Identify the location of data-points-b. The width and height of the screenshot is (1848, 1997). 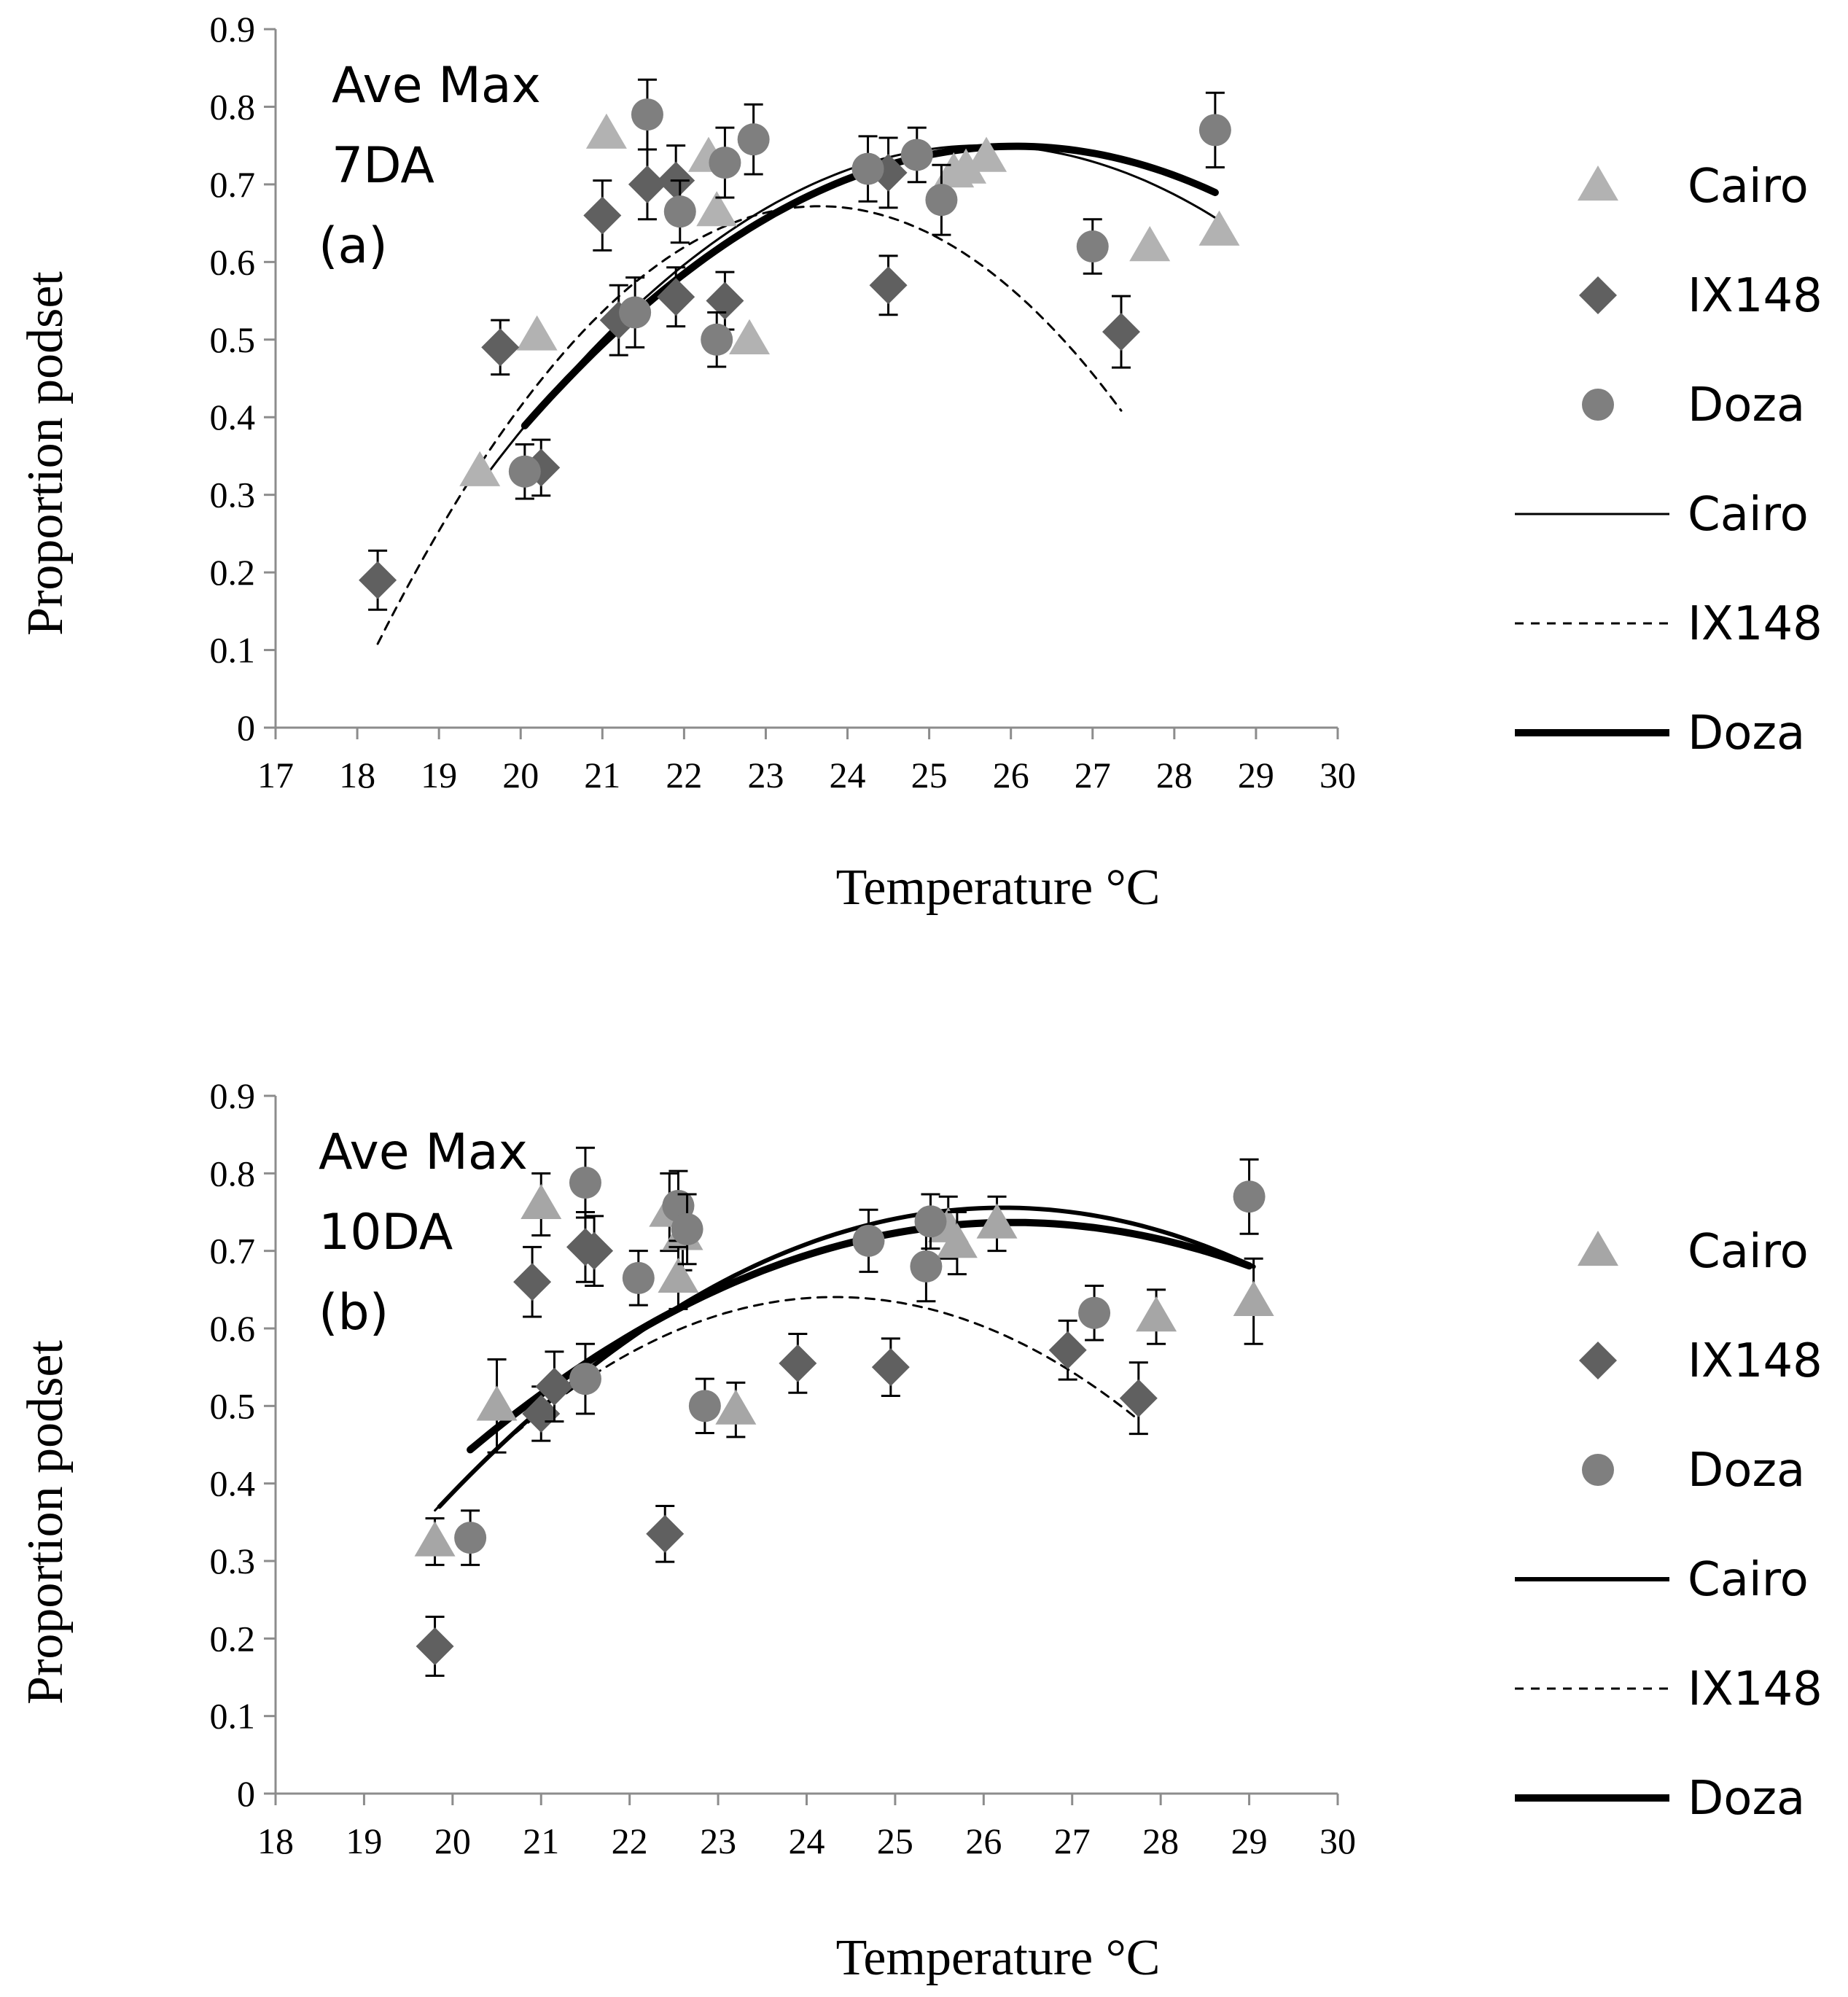
(844, 1411).